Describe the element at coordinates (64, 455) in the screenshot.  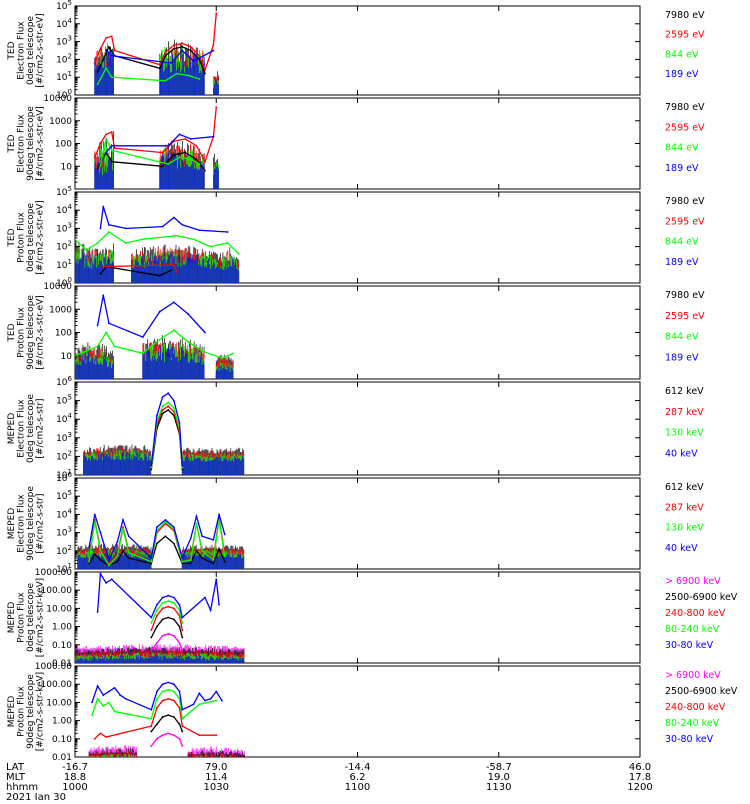
I see `ytick-label: 10²` at that location.